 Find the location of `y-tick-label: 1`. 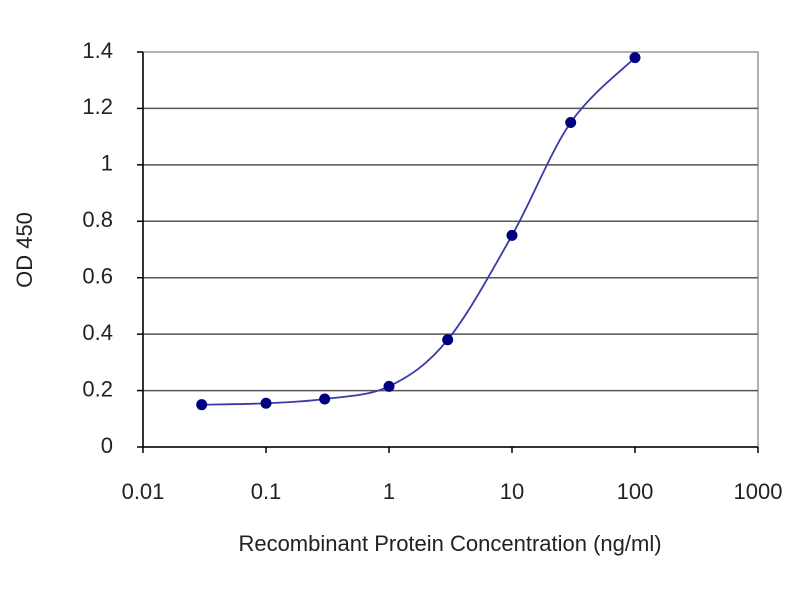

y-tick-label: 1 is located at coordinates (107, 163).